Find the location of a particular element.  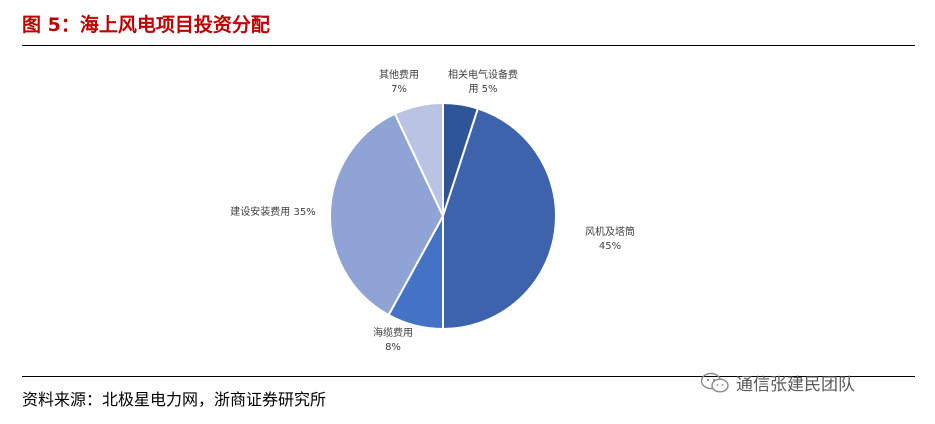

slice-label-3: 建设安装费用 35% is located at coordinates (272, 211).